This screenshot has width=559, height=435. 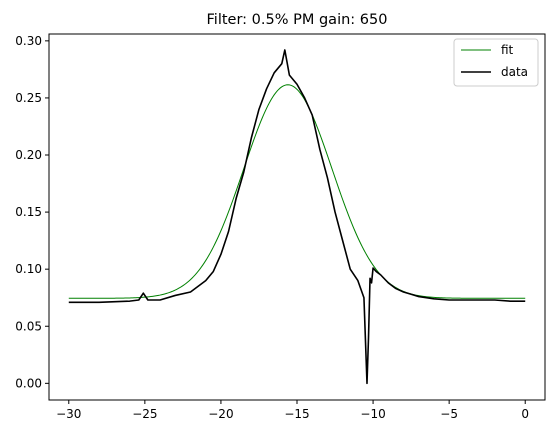 I want to click on x-tick-label: −15, so click(x=296, y=414).